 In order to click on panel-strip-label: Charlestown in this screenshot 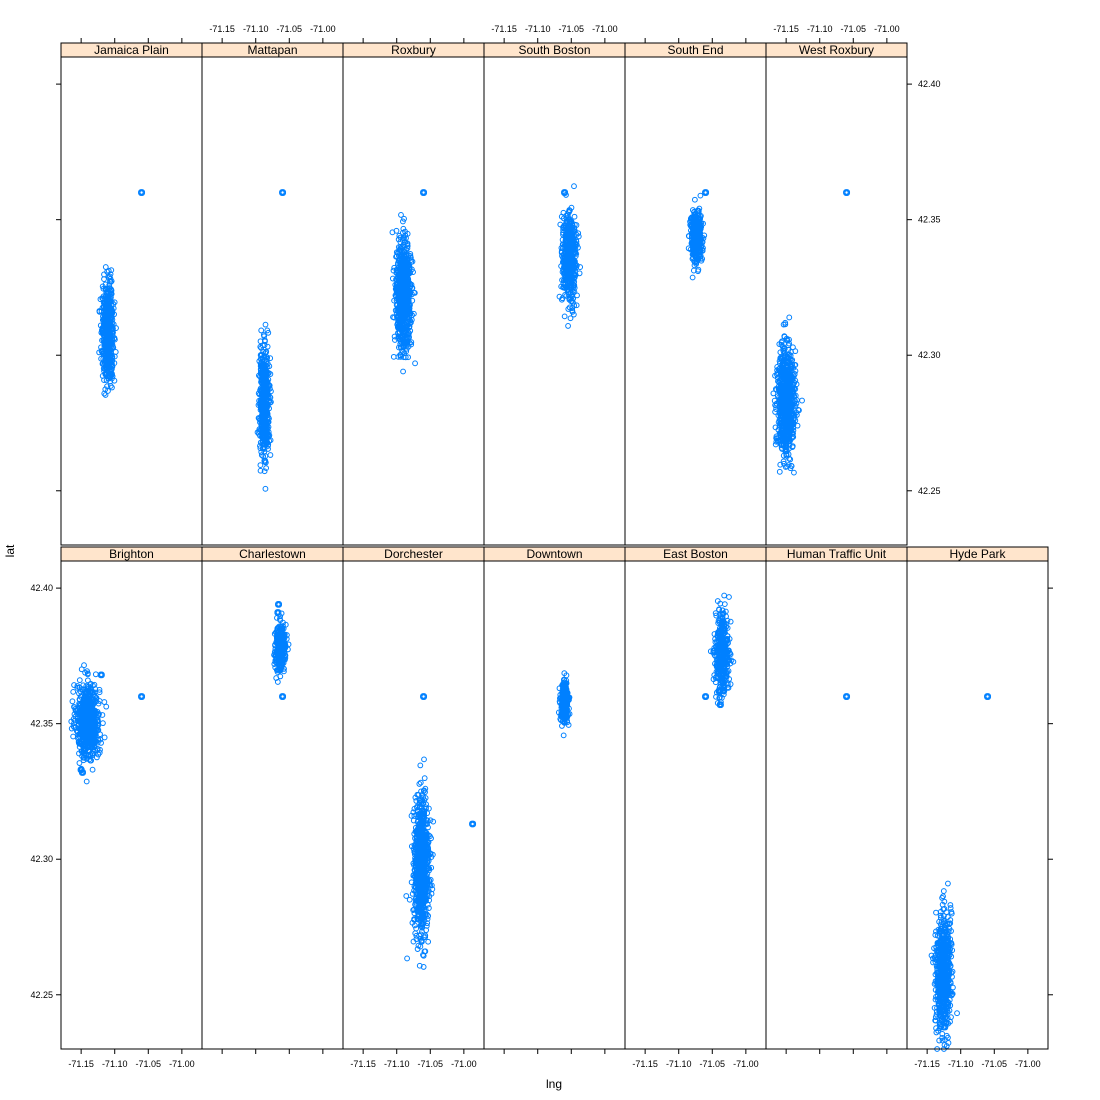, I will do `click(272, 554)`.